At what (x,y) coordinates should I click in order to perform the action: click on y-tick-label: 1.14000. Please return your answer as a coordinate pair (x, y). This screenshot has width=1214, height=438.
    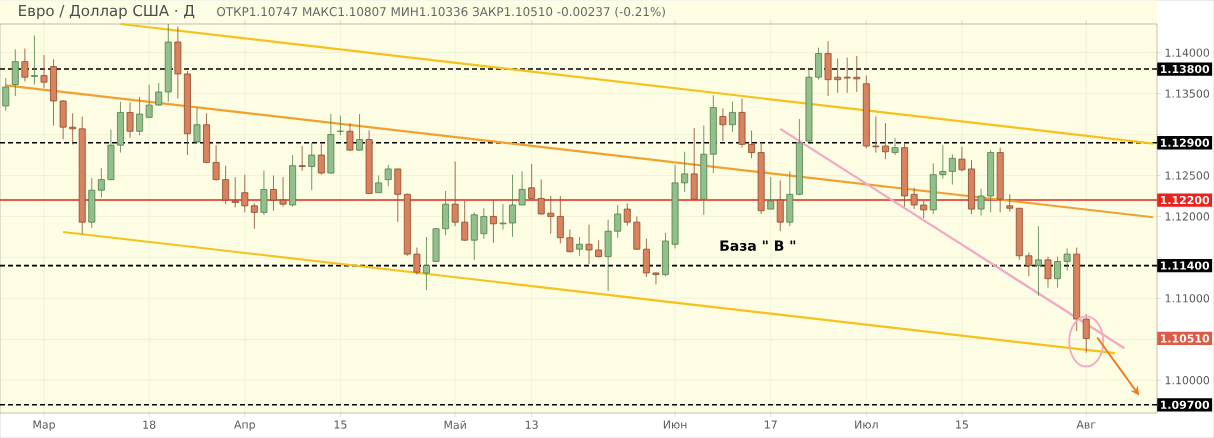
    Looking at the image, I should click on (1187, 52).